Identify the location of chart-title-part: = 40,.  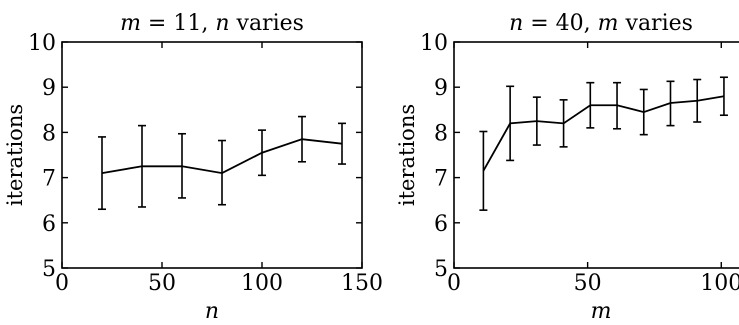
(560, 23).